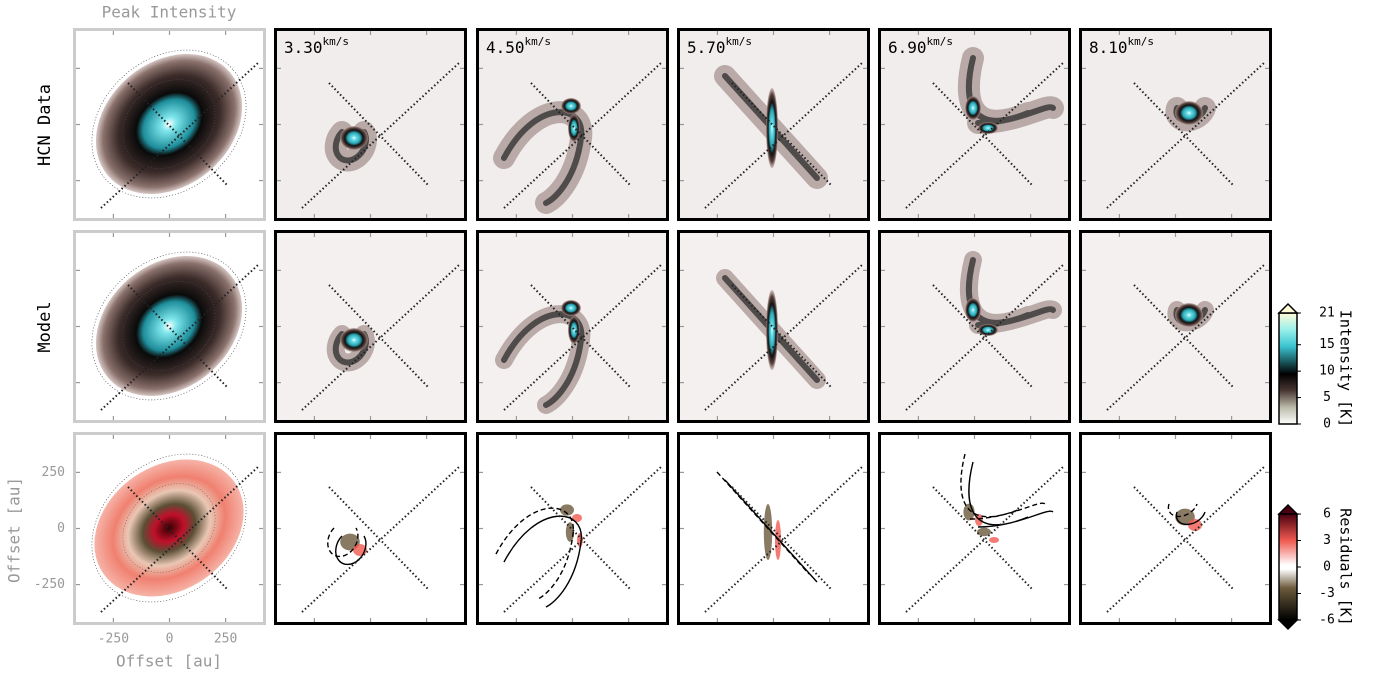 This screenshot has width=1377, height=675. What do you see at coordinates (1327, 397) in the screenshot?
I see `colorbar-tick-label: 5` at bounding box center [1327, 397].